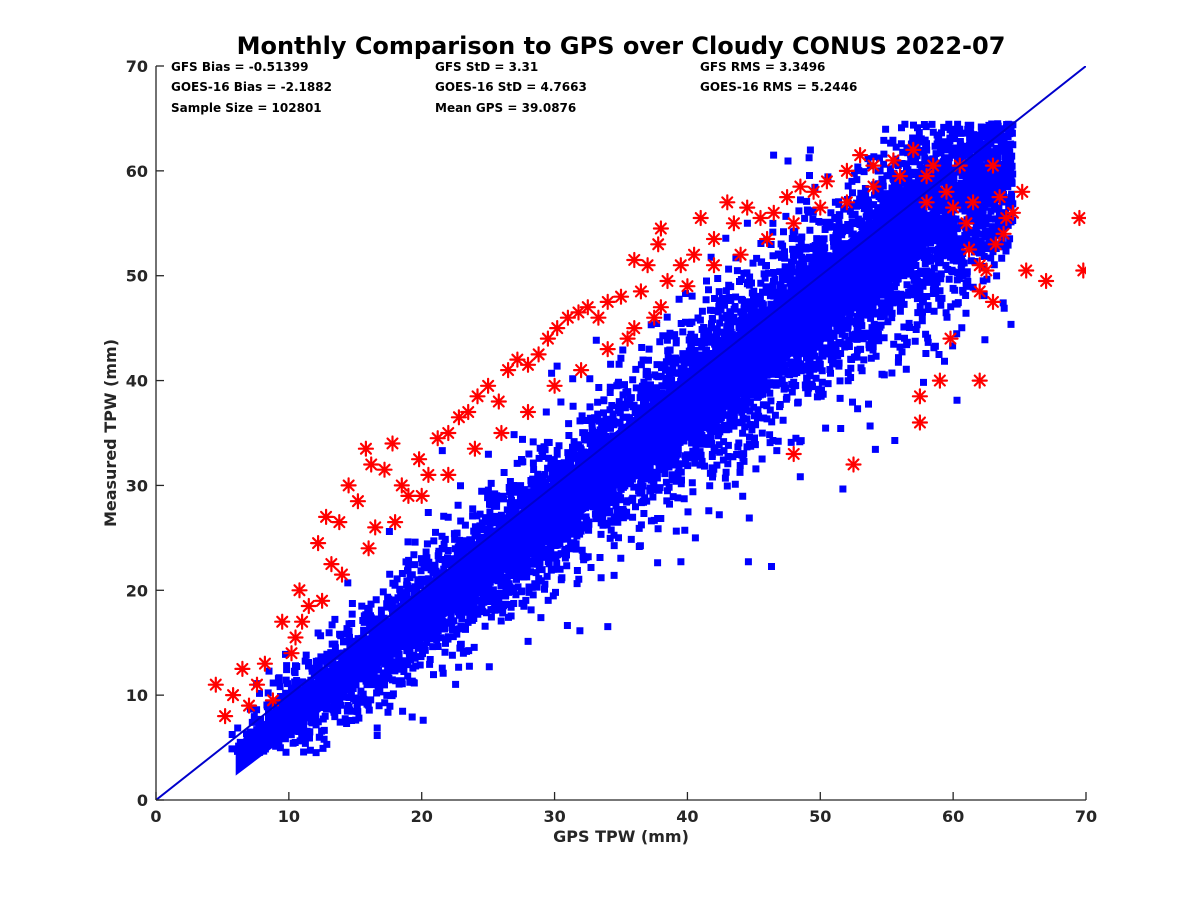  Describe the element at coordinates (486, 67) in the screenshot. I see `stat-text: GFS StD = 3.31` at that location.